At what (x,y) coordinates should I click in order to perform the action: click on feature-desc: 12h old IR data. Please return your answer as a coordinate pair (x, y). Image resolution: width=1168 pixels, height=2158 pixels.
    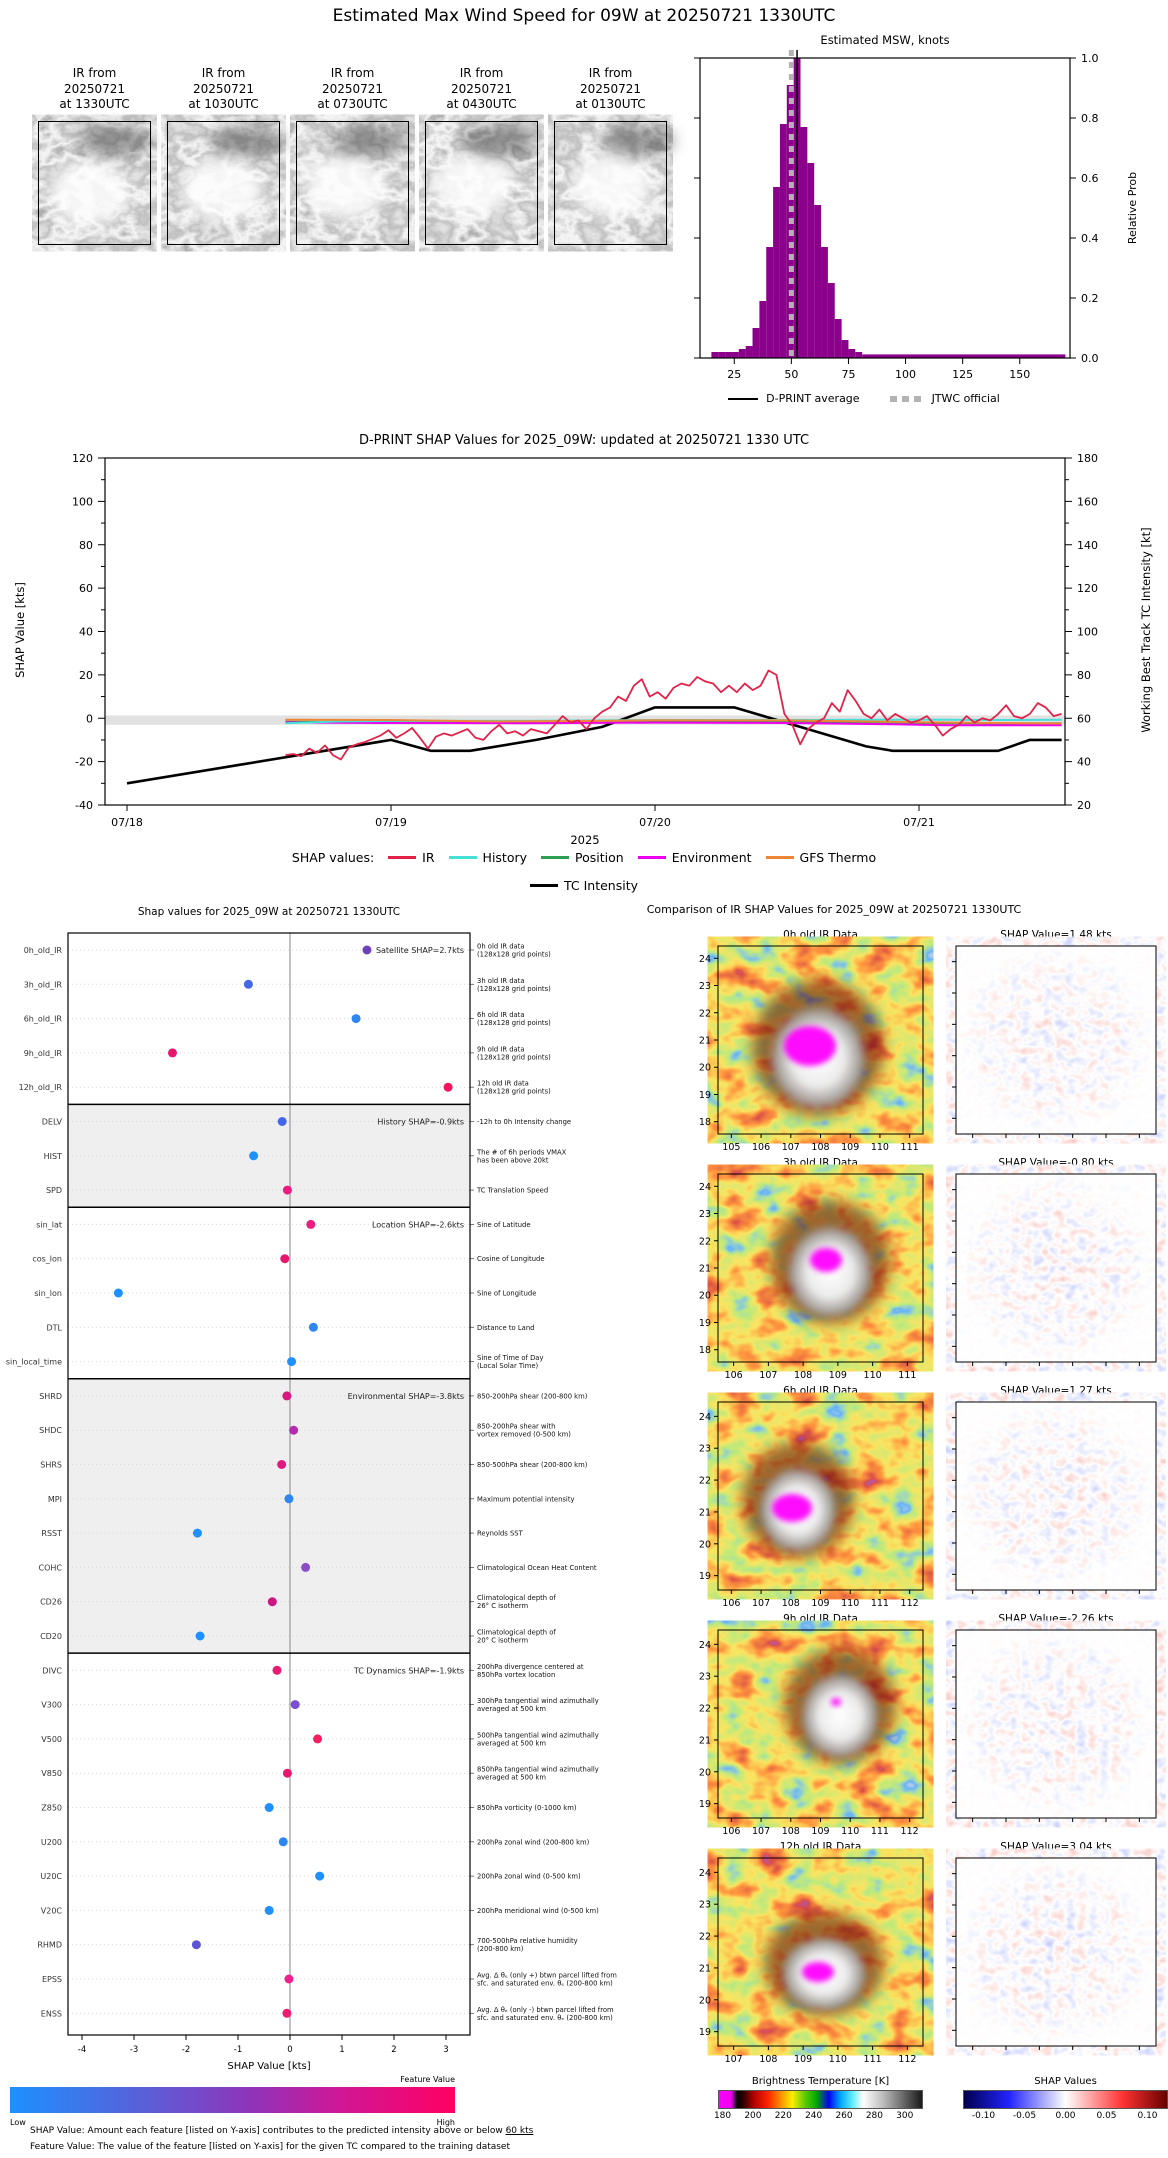
    Looking at the image, I should click on (503, 1084).